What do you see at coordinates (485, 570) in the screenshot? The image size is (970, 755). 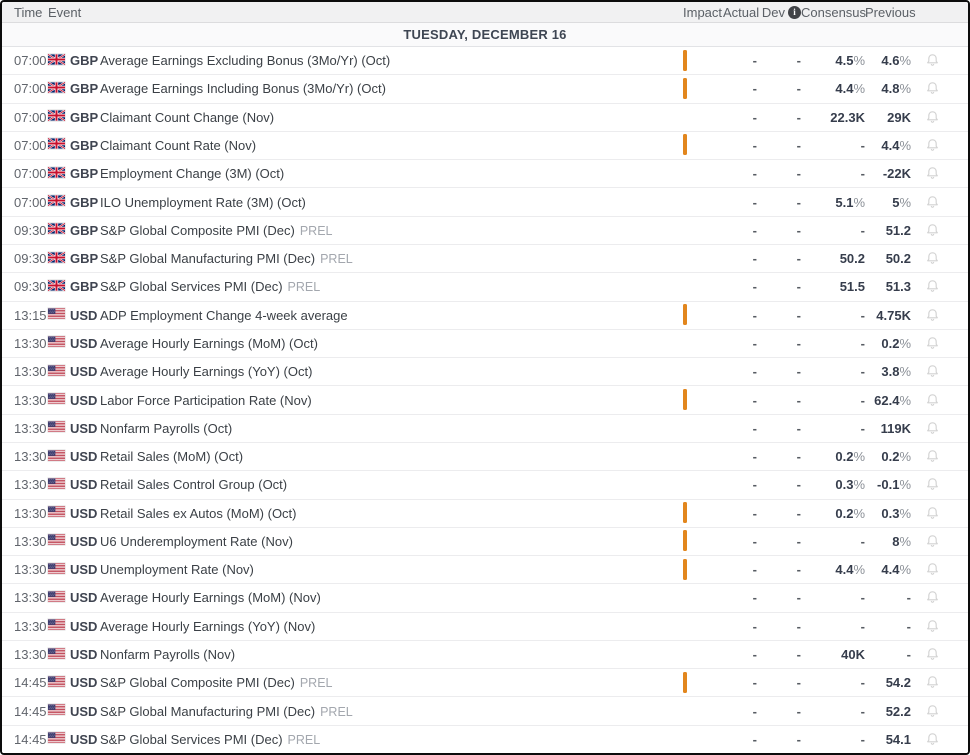 I see `event-row: 13:30 USD Unemployment` at bounding box center [485, 570].